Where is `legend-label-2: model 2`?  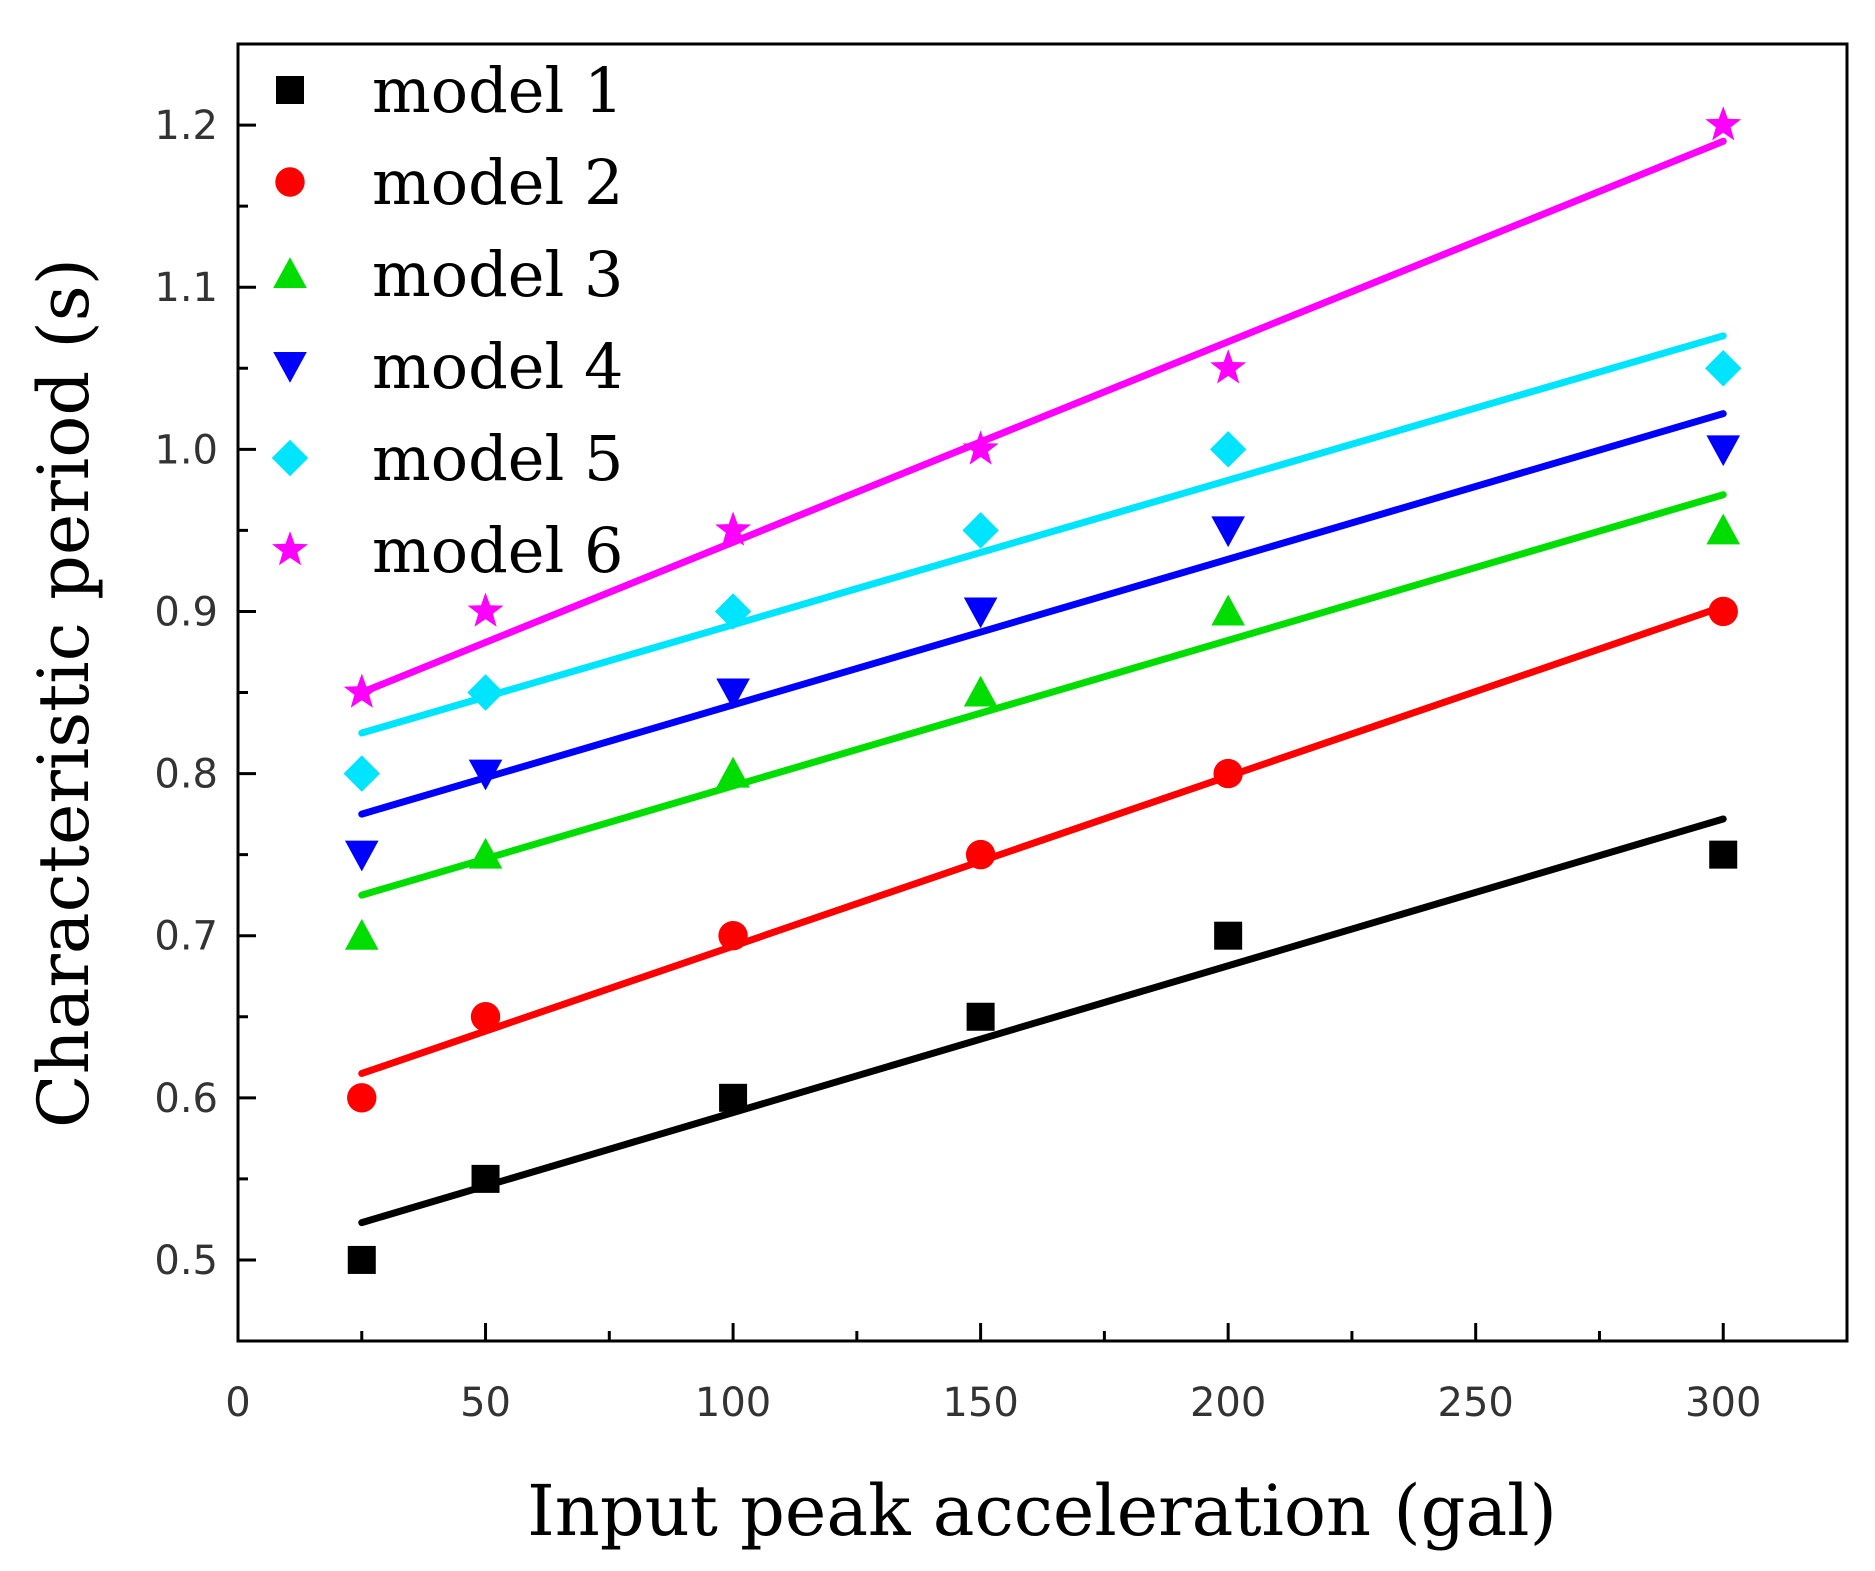
legend-label-2: model 2 is located at coordinates (497, 182).